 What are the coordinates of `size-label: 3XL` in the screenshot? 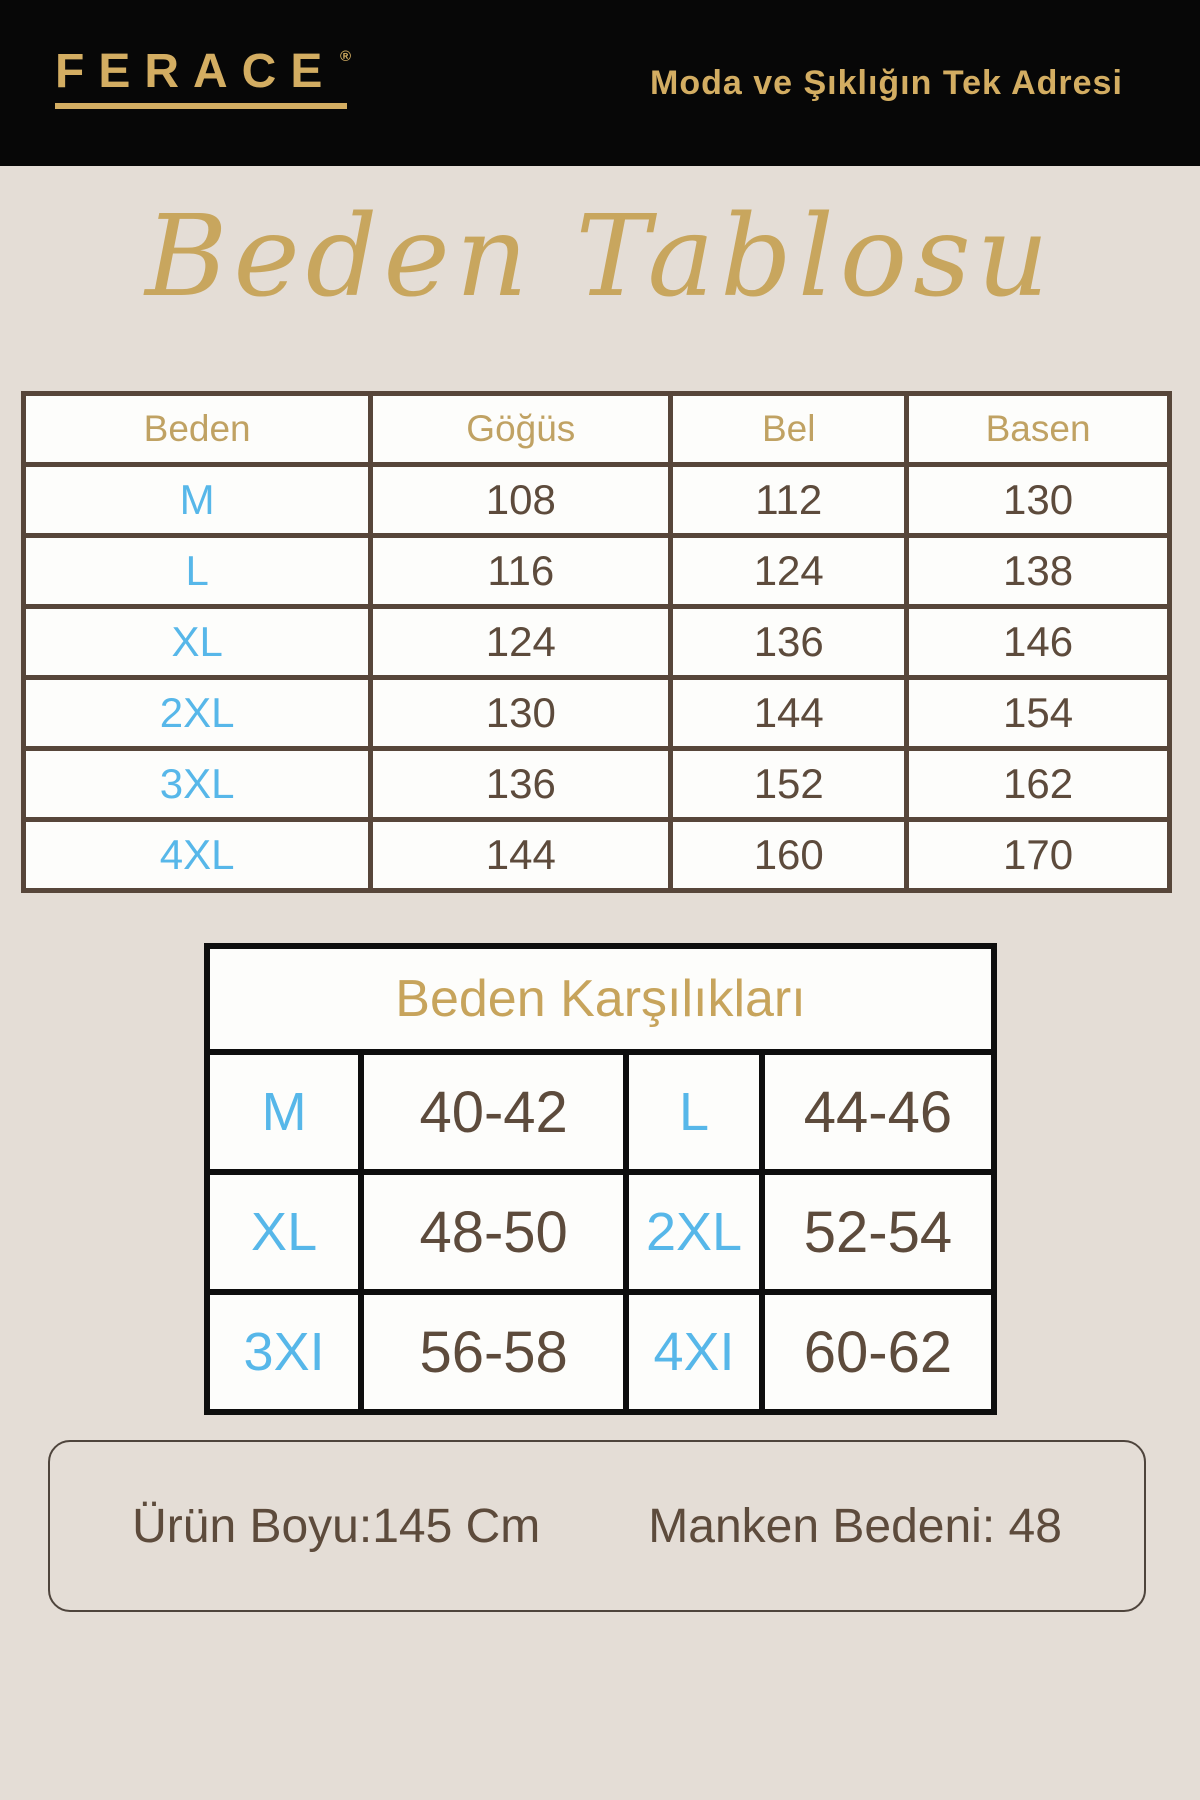 It's located at (197, 784).